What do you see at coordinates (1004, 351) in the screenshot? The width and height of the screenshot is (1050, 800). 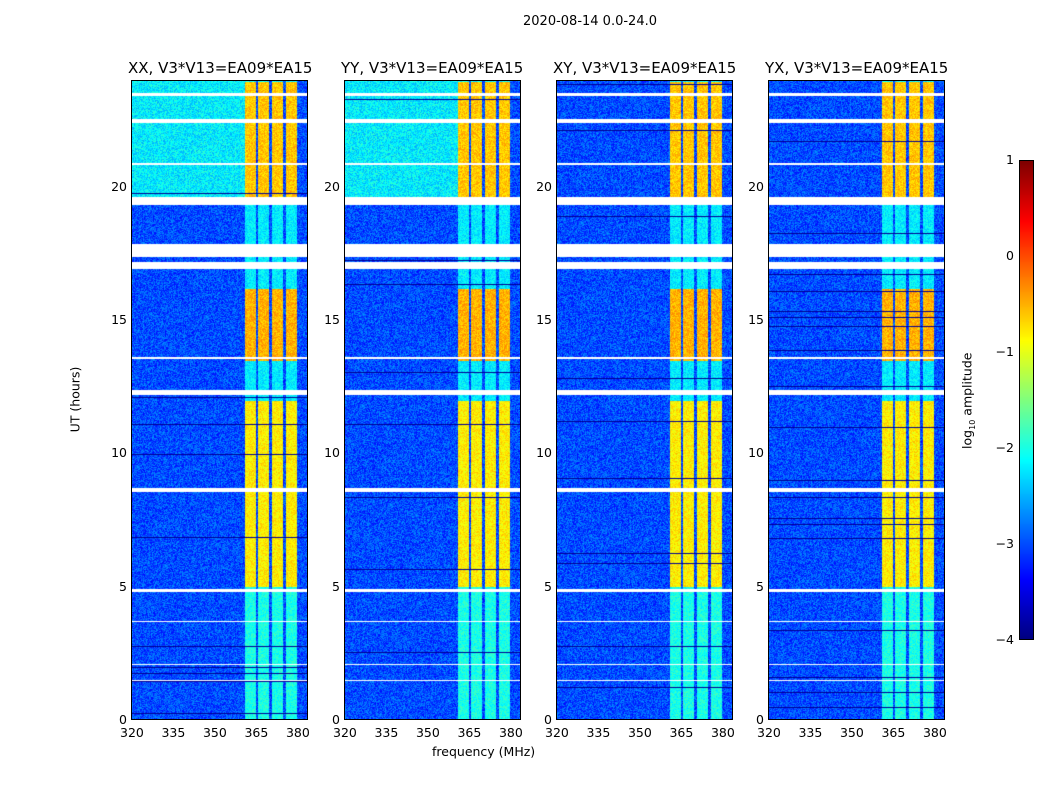 I see `colorbar-tick-label: −1` at bounding box center [1004, 351].